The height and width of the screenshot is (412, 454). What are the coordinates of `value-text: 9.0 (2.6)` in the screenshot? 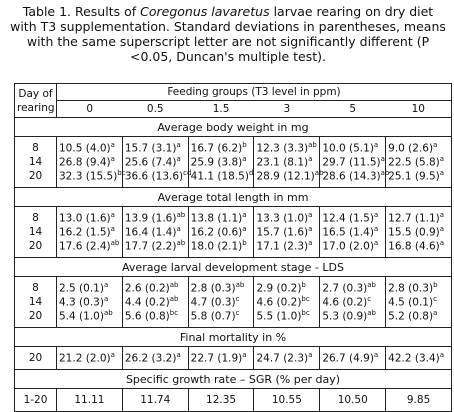 It's located at (411, 148).